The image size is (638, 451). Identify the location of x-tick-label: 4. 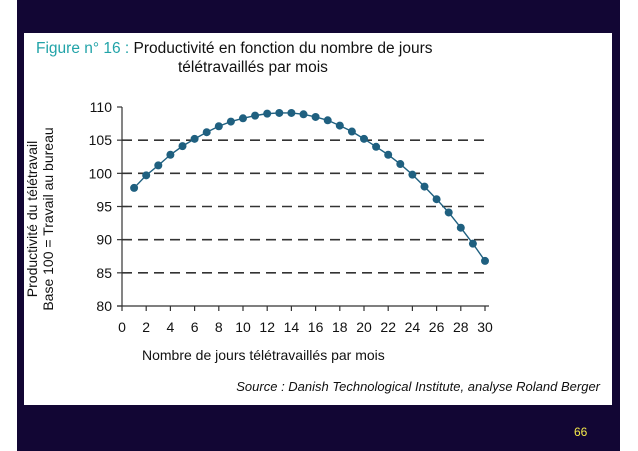
(171, 327).